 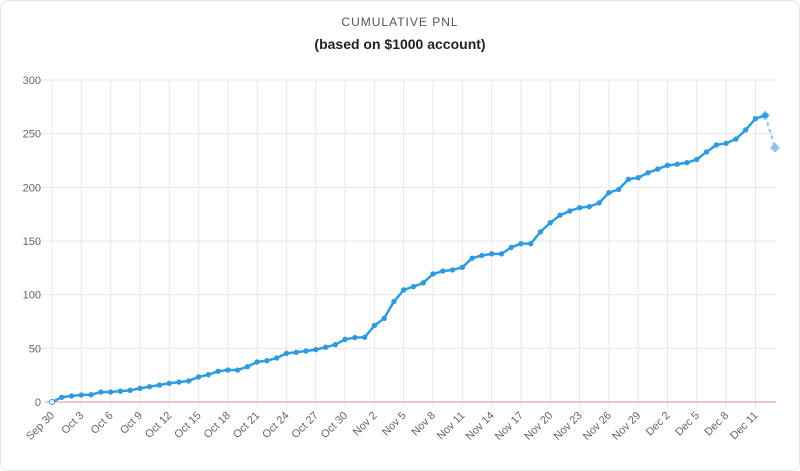 I want to click on x-tick-label: Nov 17, so click(x=509, y=426).